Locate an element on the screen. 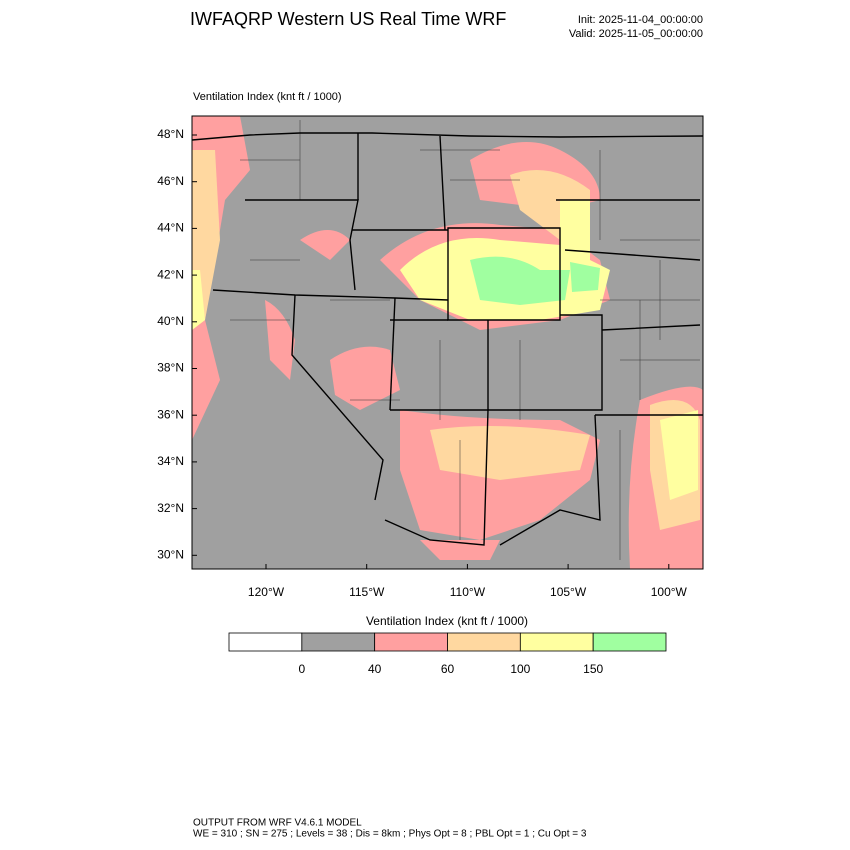 This screenshot has width=850, height=850. lat-label: 36°N is located at coordinates (170, 414).